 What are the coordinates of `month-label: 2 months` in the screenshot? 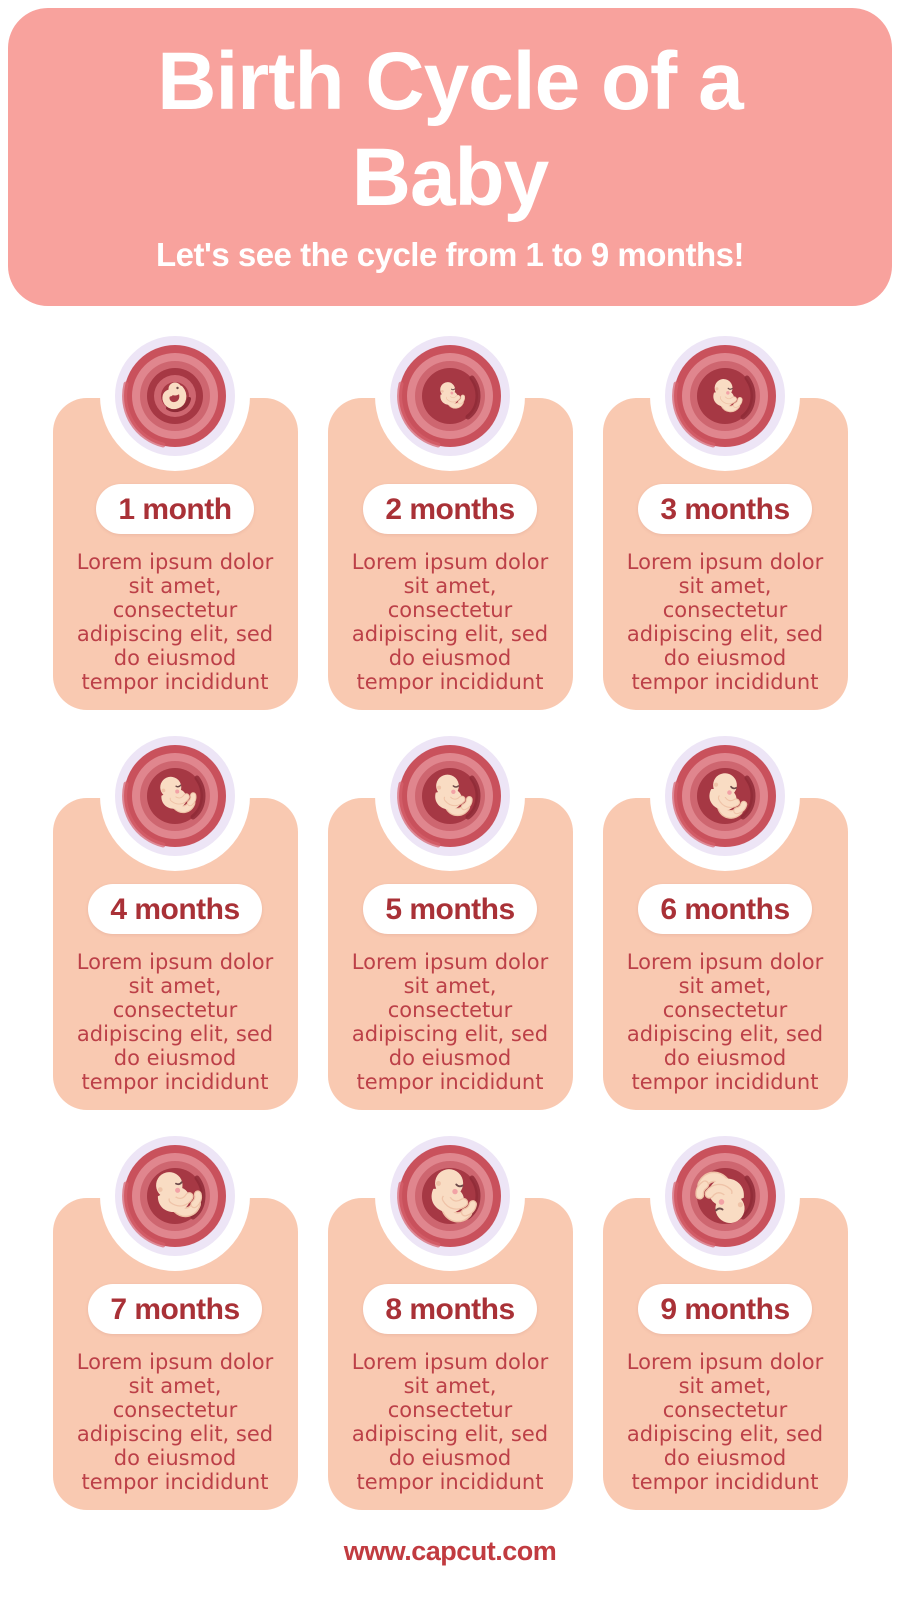 It's located at (450, 509).